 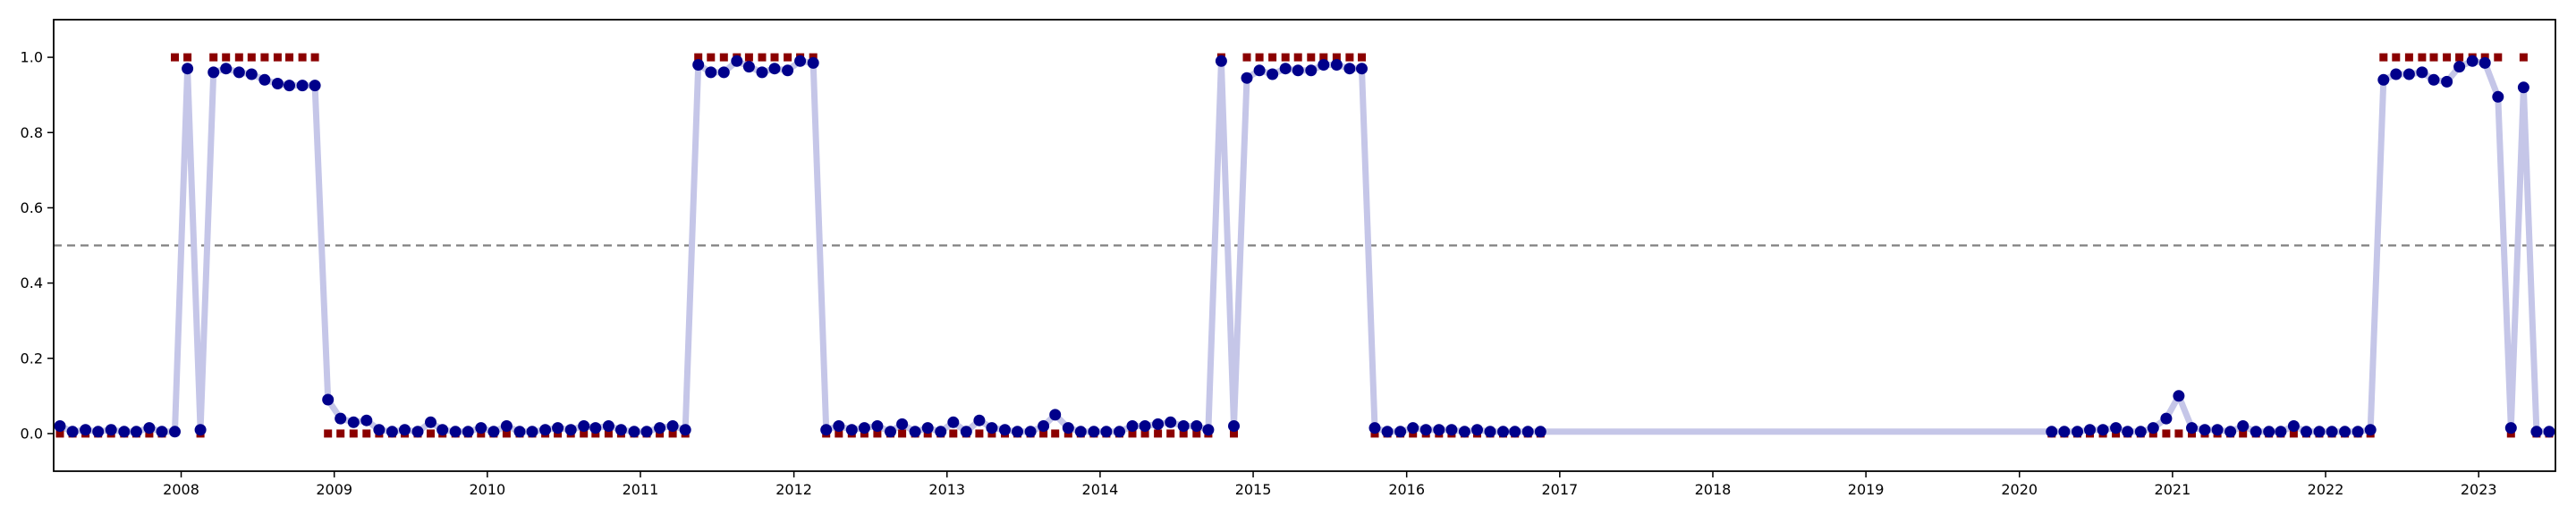 What do you see at coordinates (2019, 490) in the screenshot?
I see `x-tick-label: 2020` at bounding box center [2019, 490].